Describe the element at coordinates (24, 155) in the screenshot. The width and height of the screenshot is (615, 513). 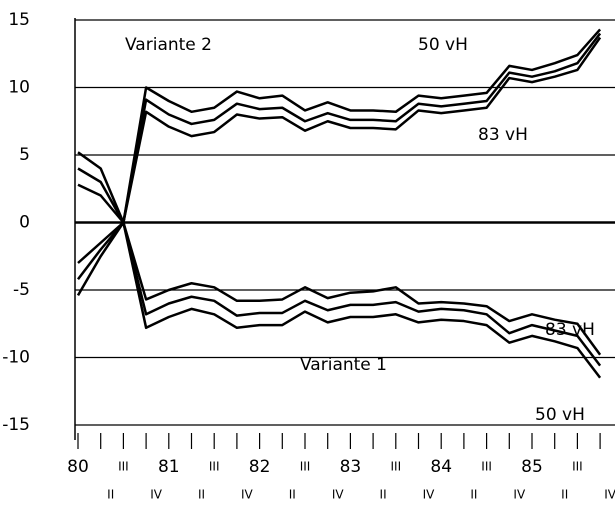
I see `y-tick-label: 5` at that location.